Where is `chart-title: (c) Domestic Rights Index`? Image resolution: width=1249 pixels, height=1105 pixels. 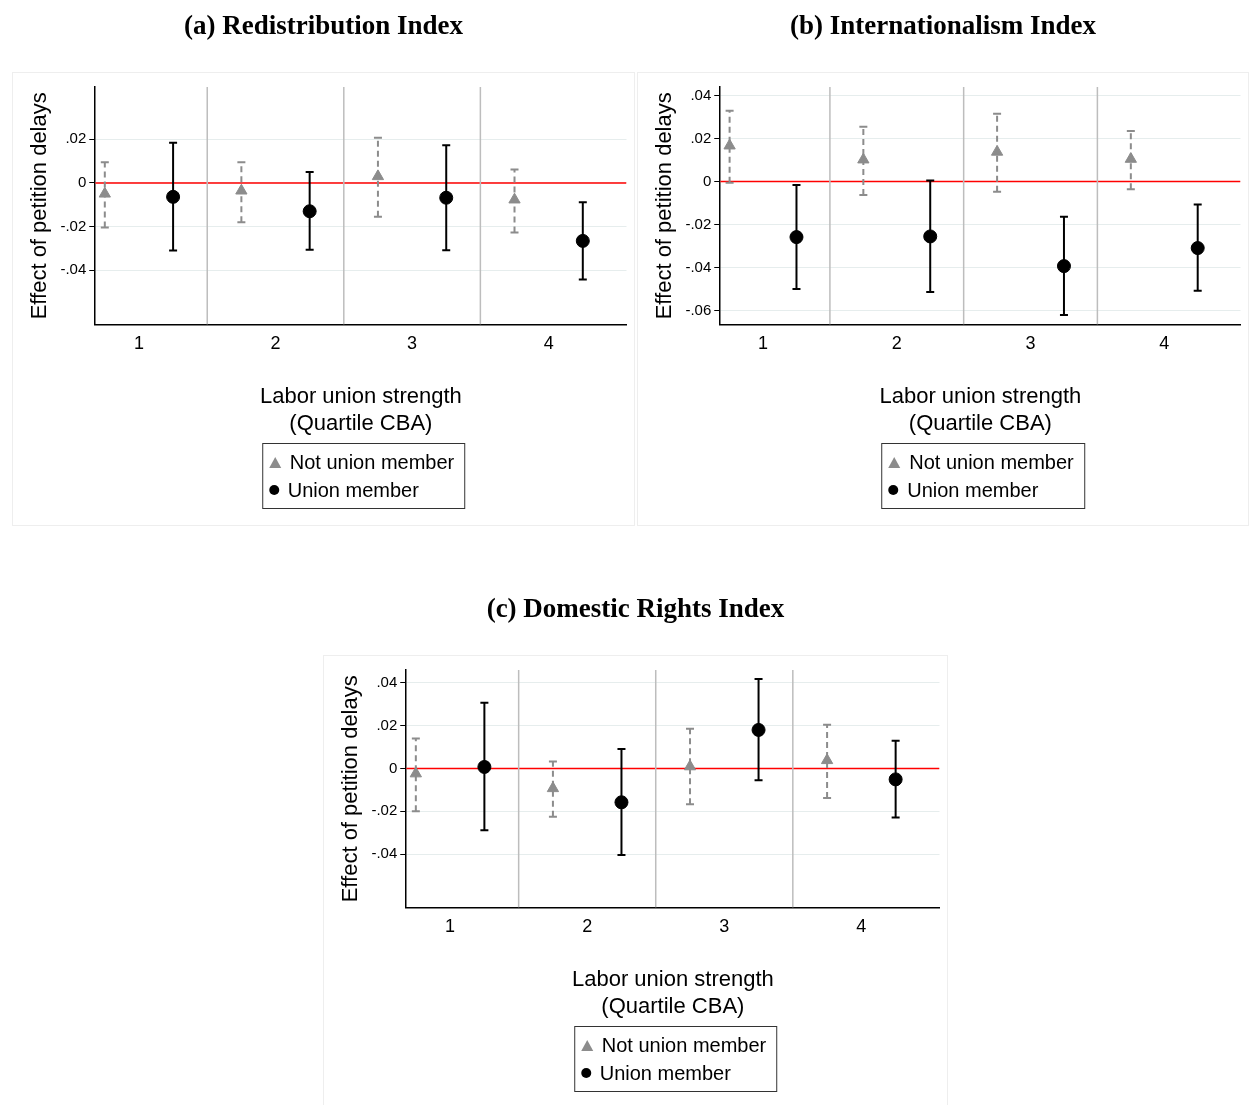 chart-title: (c) Domestic Rights Index is located at coordinates (635, 608).